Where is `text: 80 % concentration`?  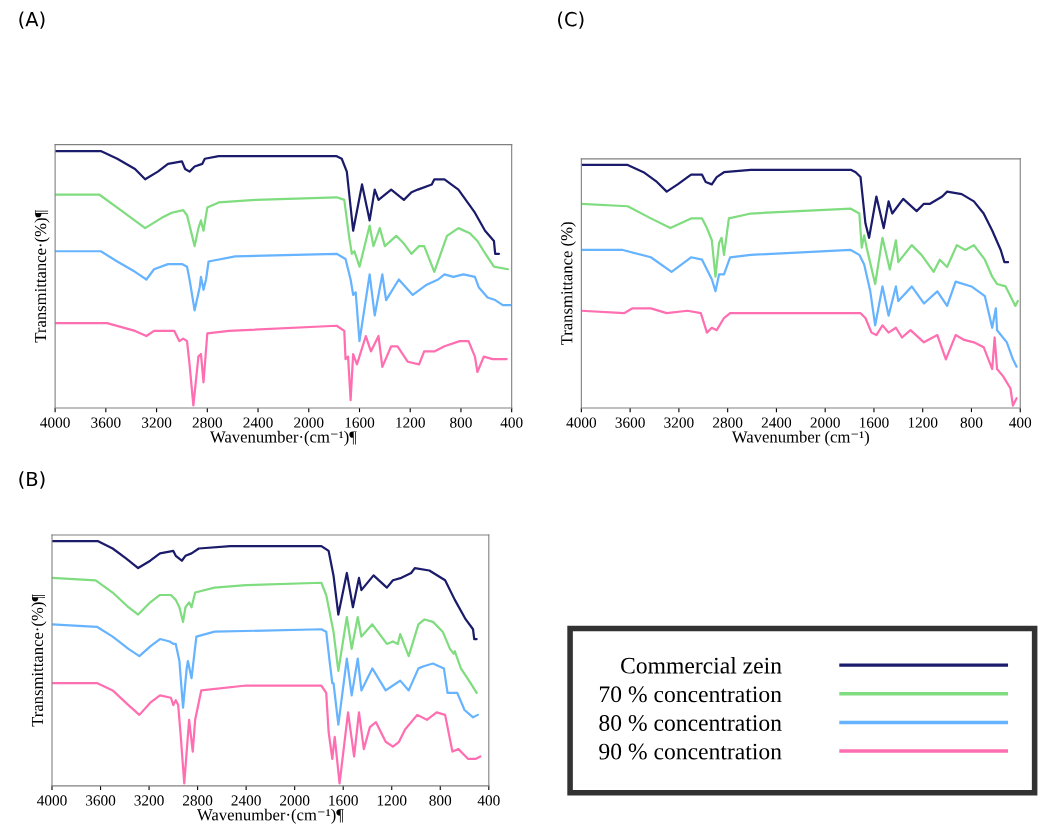 text: 80 % concentration is located at coordinates (690, 722).